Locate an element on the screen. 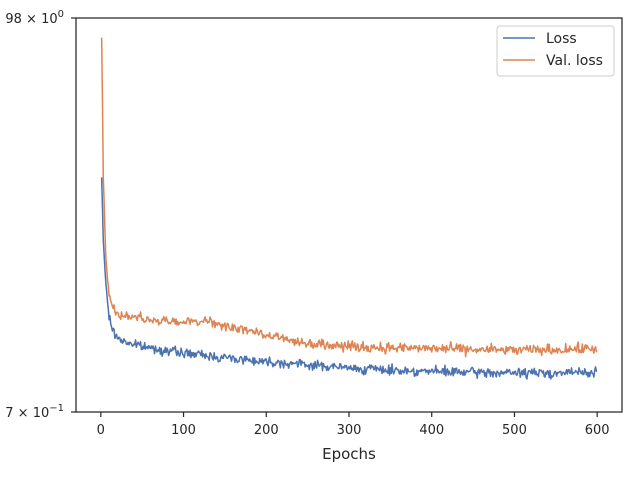 Image resolution: width=640 pixels, height=484 pixels. x-tick-label: 600 is located at coordinates (597, 430).